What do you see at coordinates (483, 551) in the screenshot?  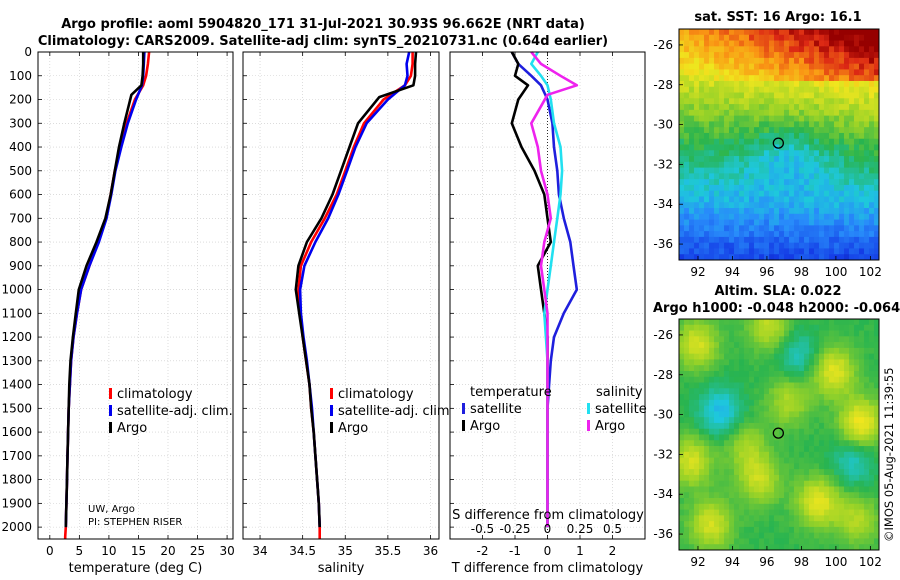 I see `x-tick-label: -2` at bounding box center [483, 551].